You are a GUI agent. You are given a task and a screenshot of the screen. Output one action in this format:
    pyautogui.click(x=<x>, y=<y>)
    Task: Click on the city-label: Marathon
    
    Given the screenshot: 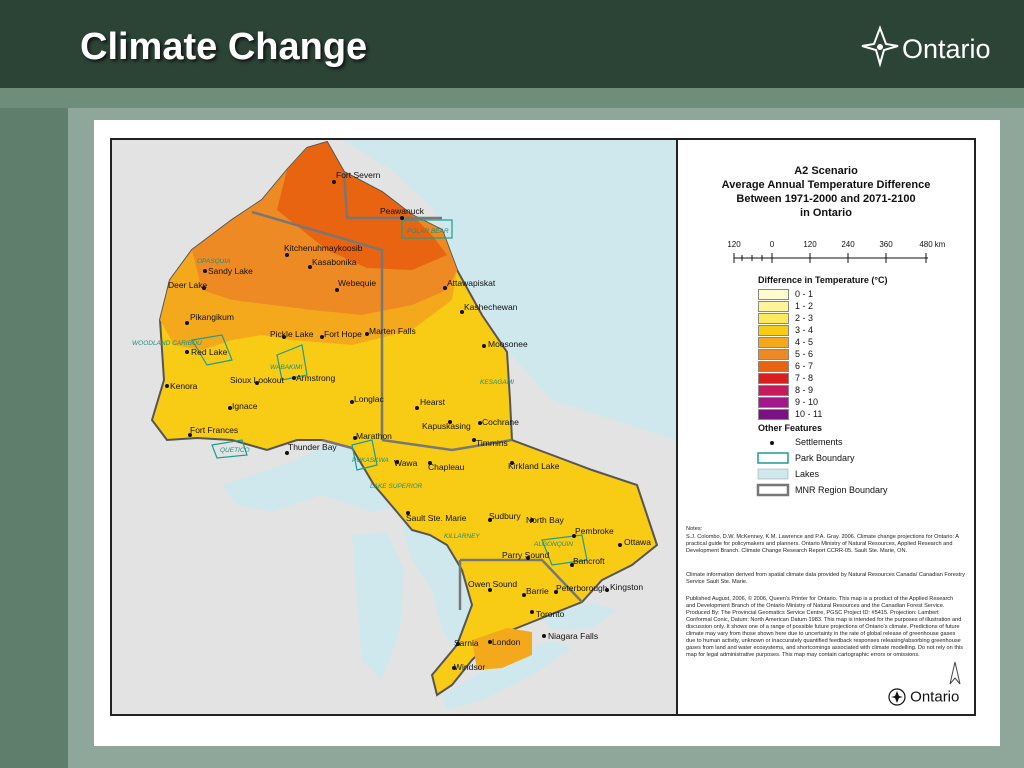 What is the action you would take?
    pyautogui.click(x=374, y=436)
    